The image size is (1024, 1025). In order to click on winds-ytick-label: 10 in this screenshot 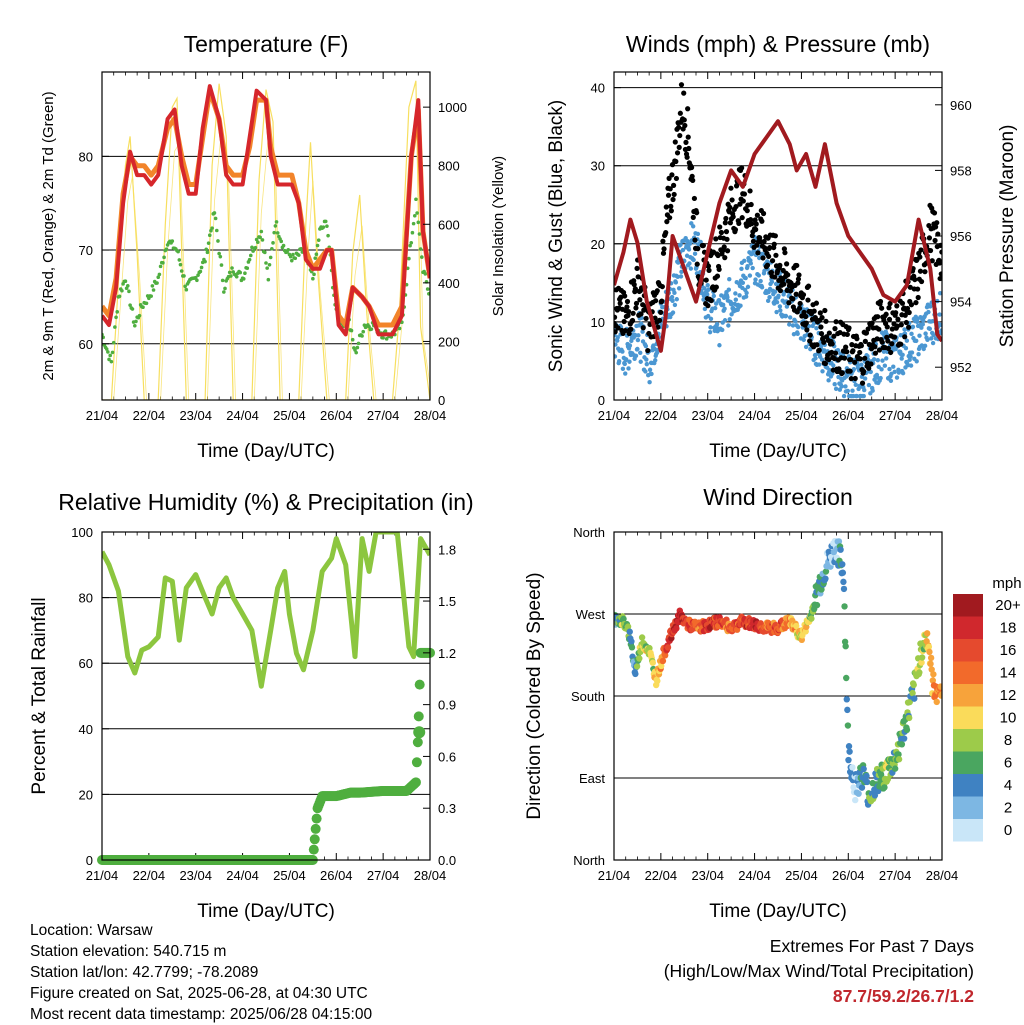, I will do `click(598, 322)`.